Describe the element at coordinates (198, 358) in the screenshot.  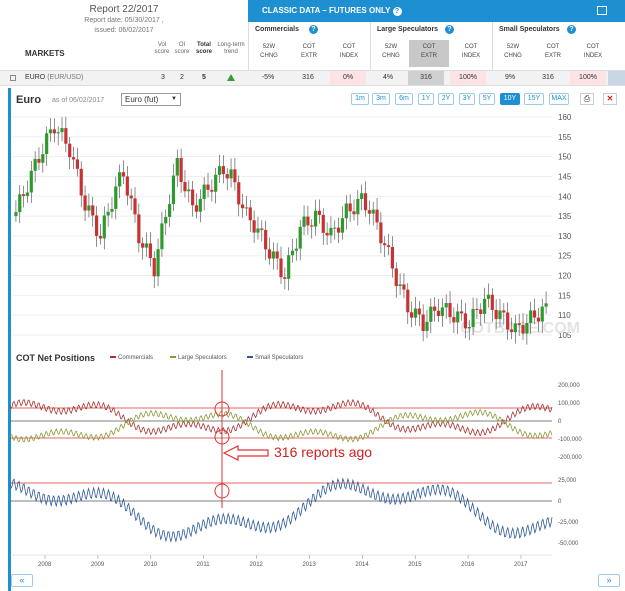
I see `legend-large-speculators: Large Speculators` at that location.